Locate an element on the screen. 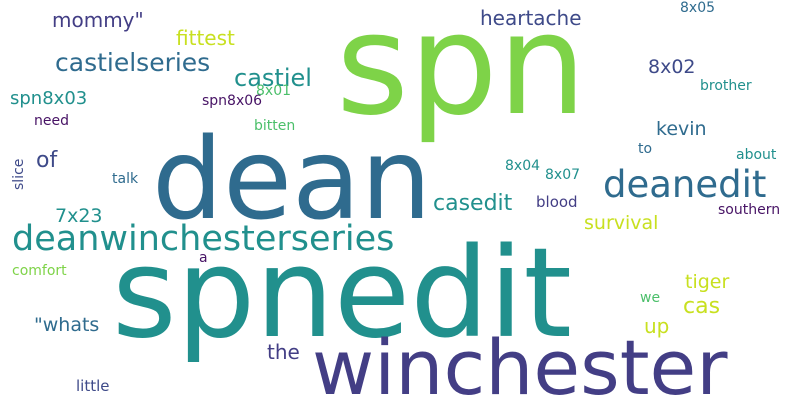 The width and height of the screenshot is (800, 400). word-the: the is located at coordinates (283, 352).